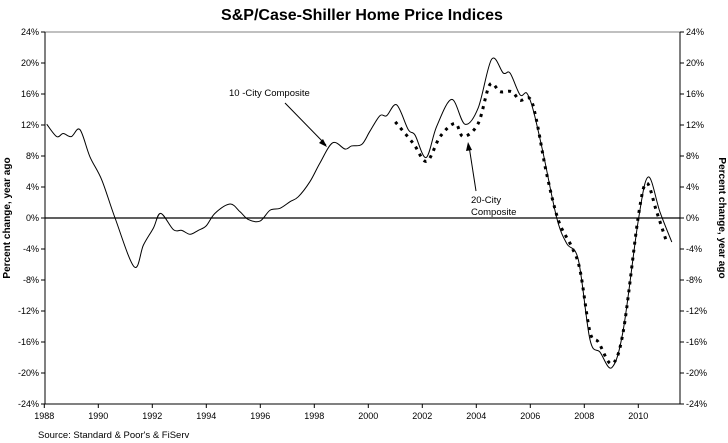 The image size is (728, 443). I want to click on y-tick-label-right: -8%, so click(694, 280).